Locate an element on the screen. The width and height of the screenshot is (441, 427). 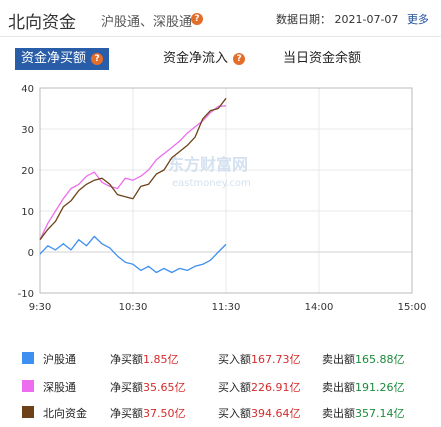
tab-net-buy: 资金净买额 ? is located at coordinates (62, 59).